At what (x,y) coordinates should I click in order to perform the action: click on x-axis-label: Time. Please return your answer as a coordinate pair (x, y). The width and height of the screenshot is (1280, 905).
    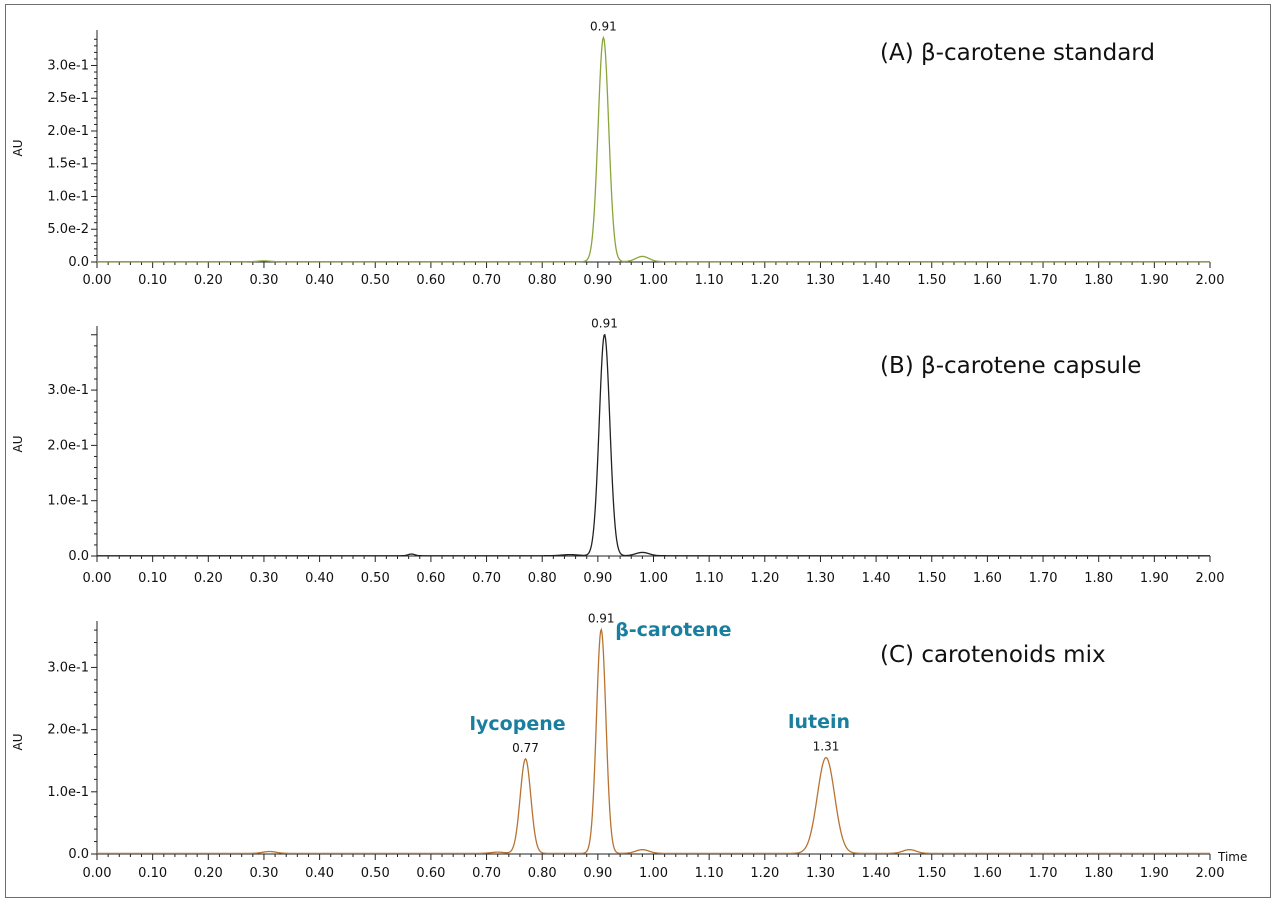
    Looking at the image, I should click on (1232, 857).